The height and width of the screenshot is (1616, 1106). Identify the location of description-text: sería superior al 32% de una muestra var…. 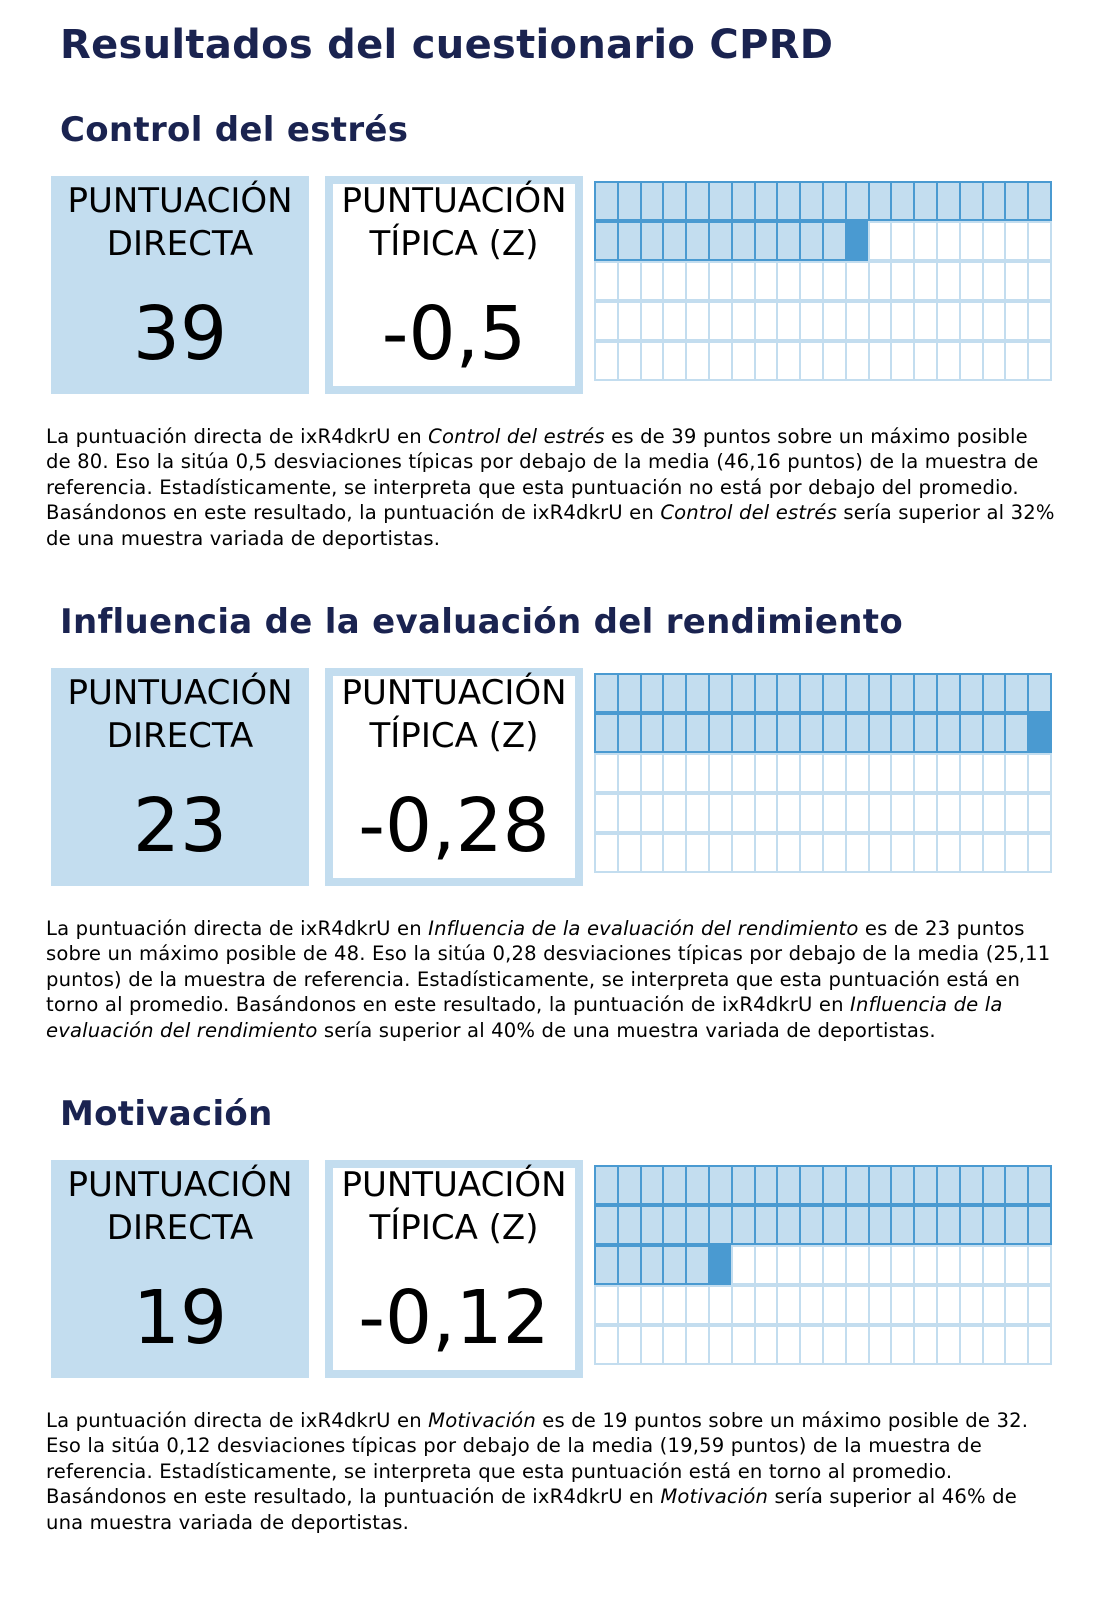
(550, 525).